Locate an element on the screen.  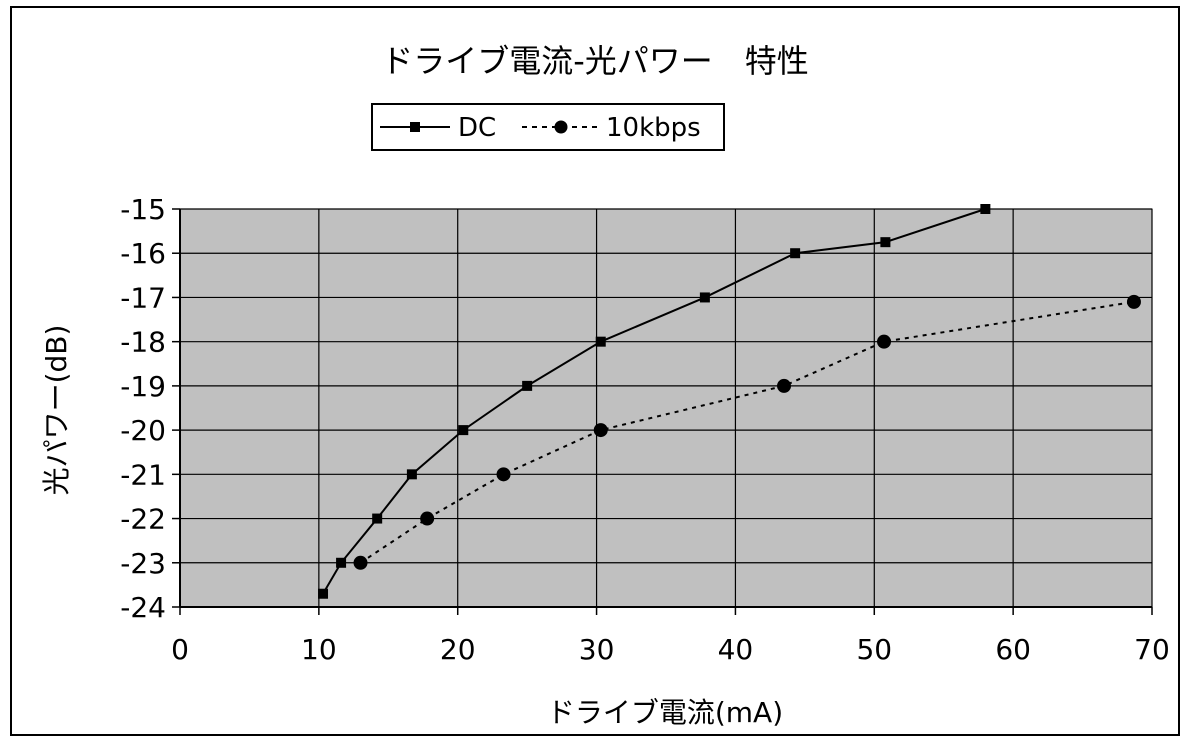
legend-10kbps-marker is located at coordinates (561, 127).